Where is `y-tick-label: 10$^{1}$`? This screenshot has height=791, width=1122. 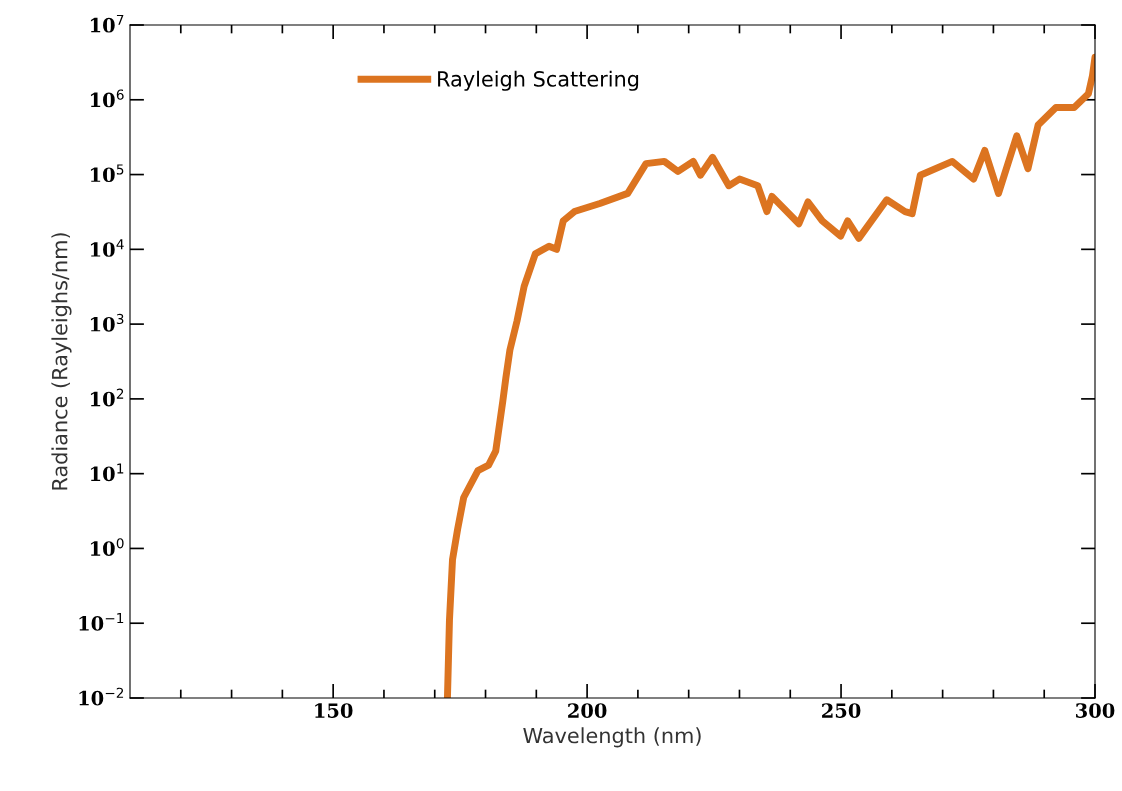
y-tick-label: 10$^{1}$ is located at coordinates (107, 472).